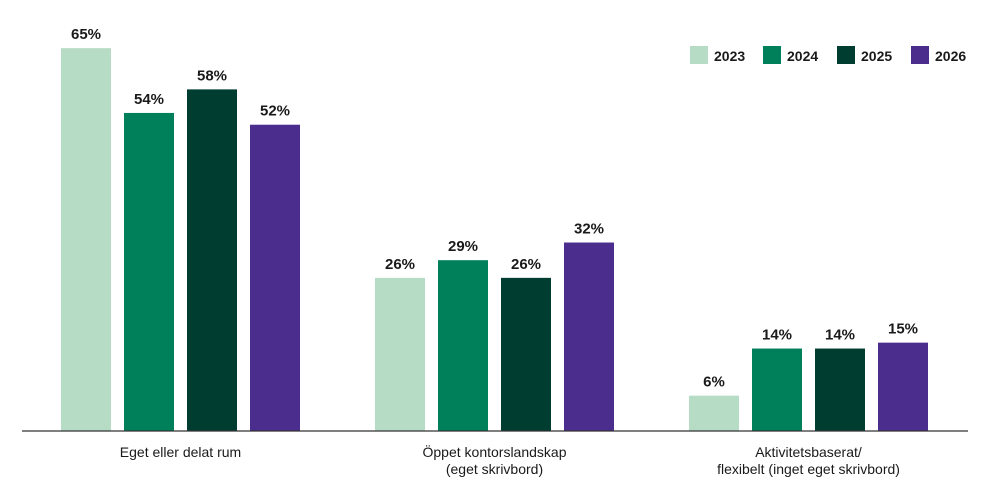 This screenshot has height=495, width=993. Describe the element at coordinates (400, 264) in the screenshot. I see `value-label-2023-cat2: 26%` at that location.